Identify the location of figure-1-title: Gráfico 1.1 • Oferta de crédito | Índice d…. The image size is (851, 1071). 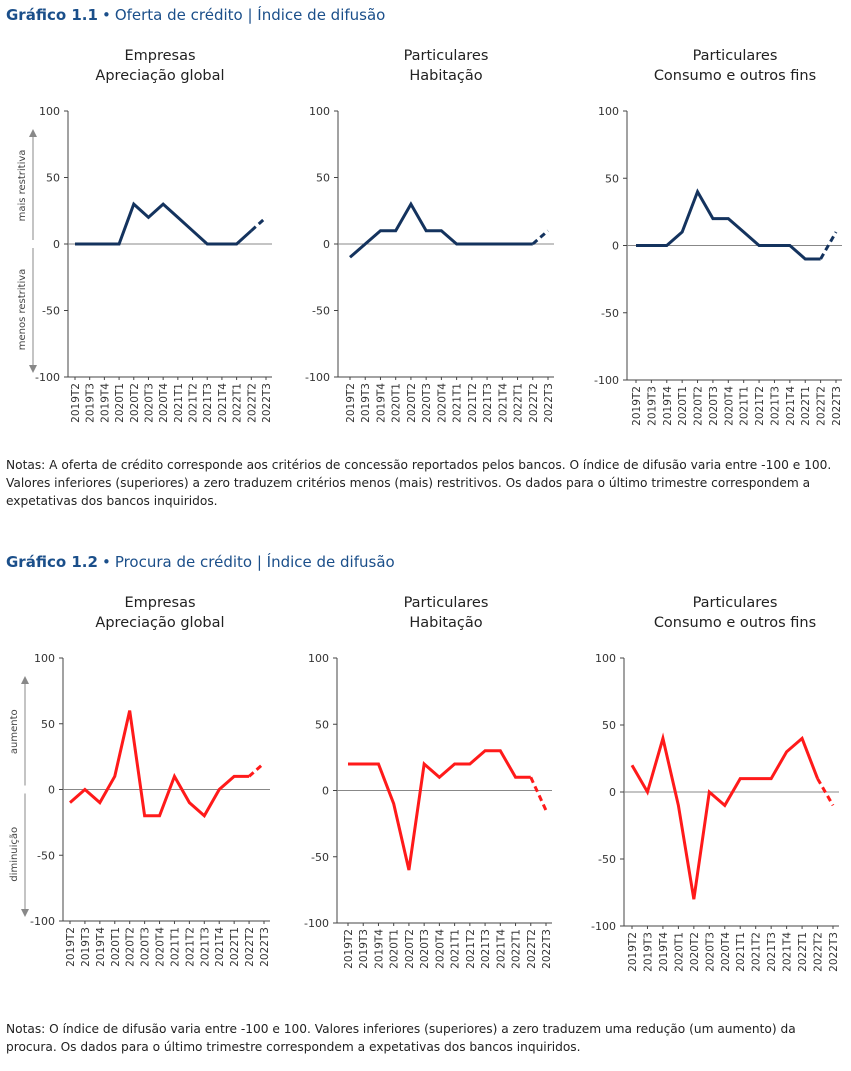
(195, 15).